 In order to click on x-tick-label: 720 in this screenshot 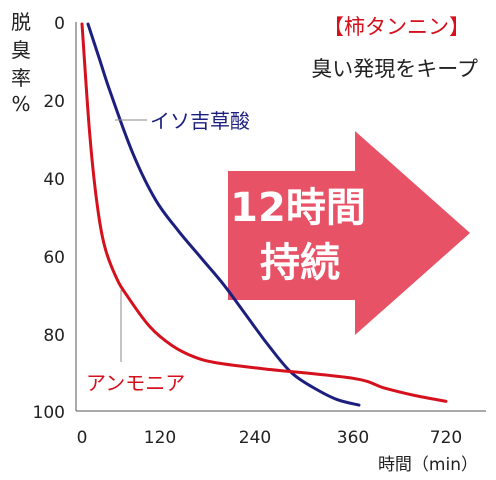, I will do `click(446, 438)`.